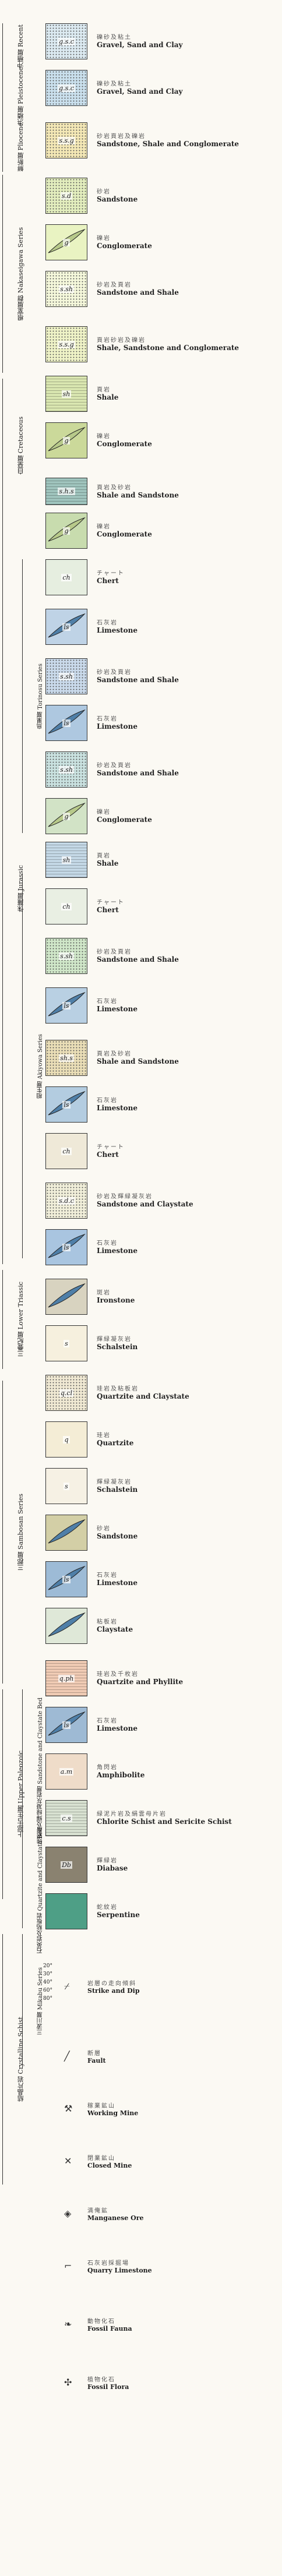 The width and height of the screenshot is (282, 2576). What do you see at coordinates (67, 1987) in the screenshot?
I see `map-symbol-icon: ⌿` at bounding box center [67, 1987].